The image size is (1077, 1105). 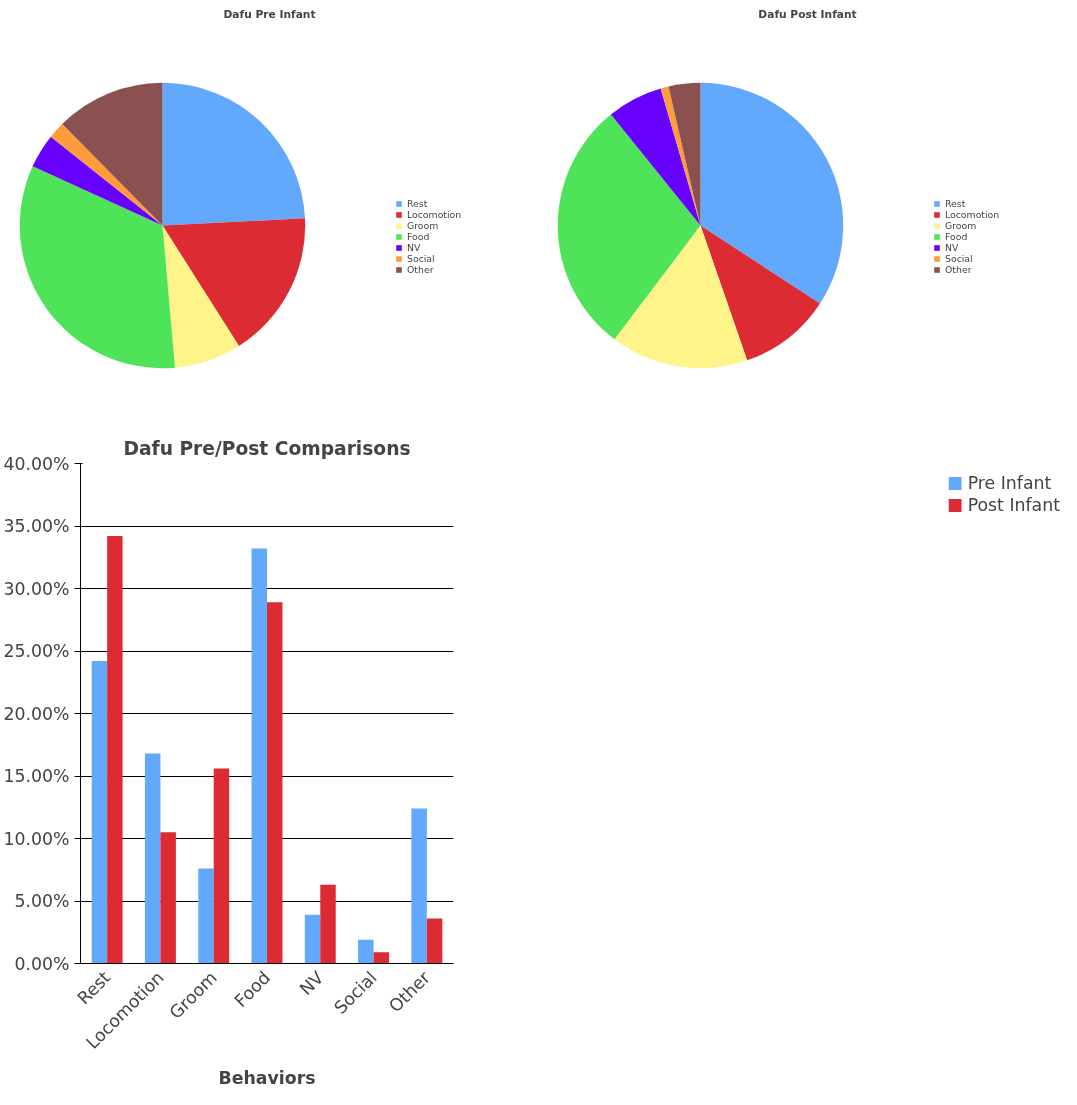 What do you see at coordinates (269, 14) in the screenshot?
I see `chart-title: Dafu Pre Infant` at bounding box center [269, 14].